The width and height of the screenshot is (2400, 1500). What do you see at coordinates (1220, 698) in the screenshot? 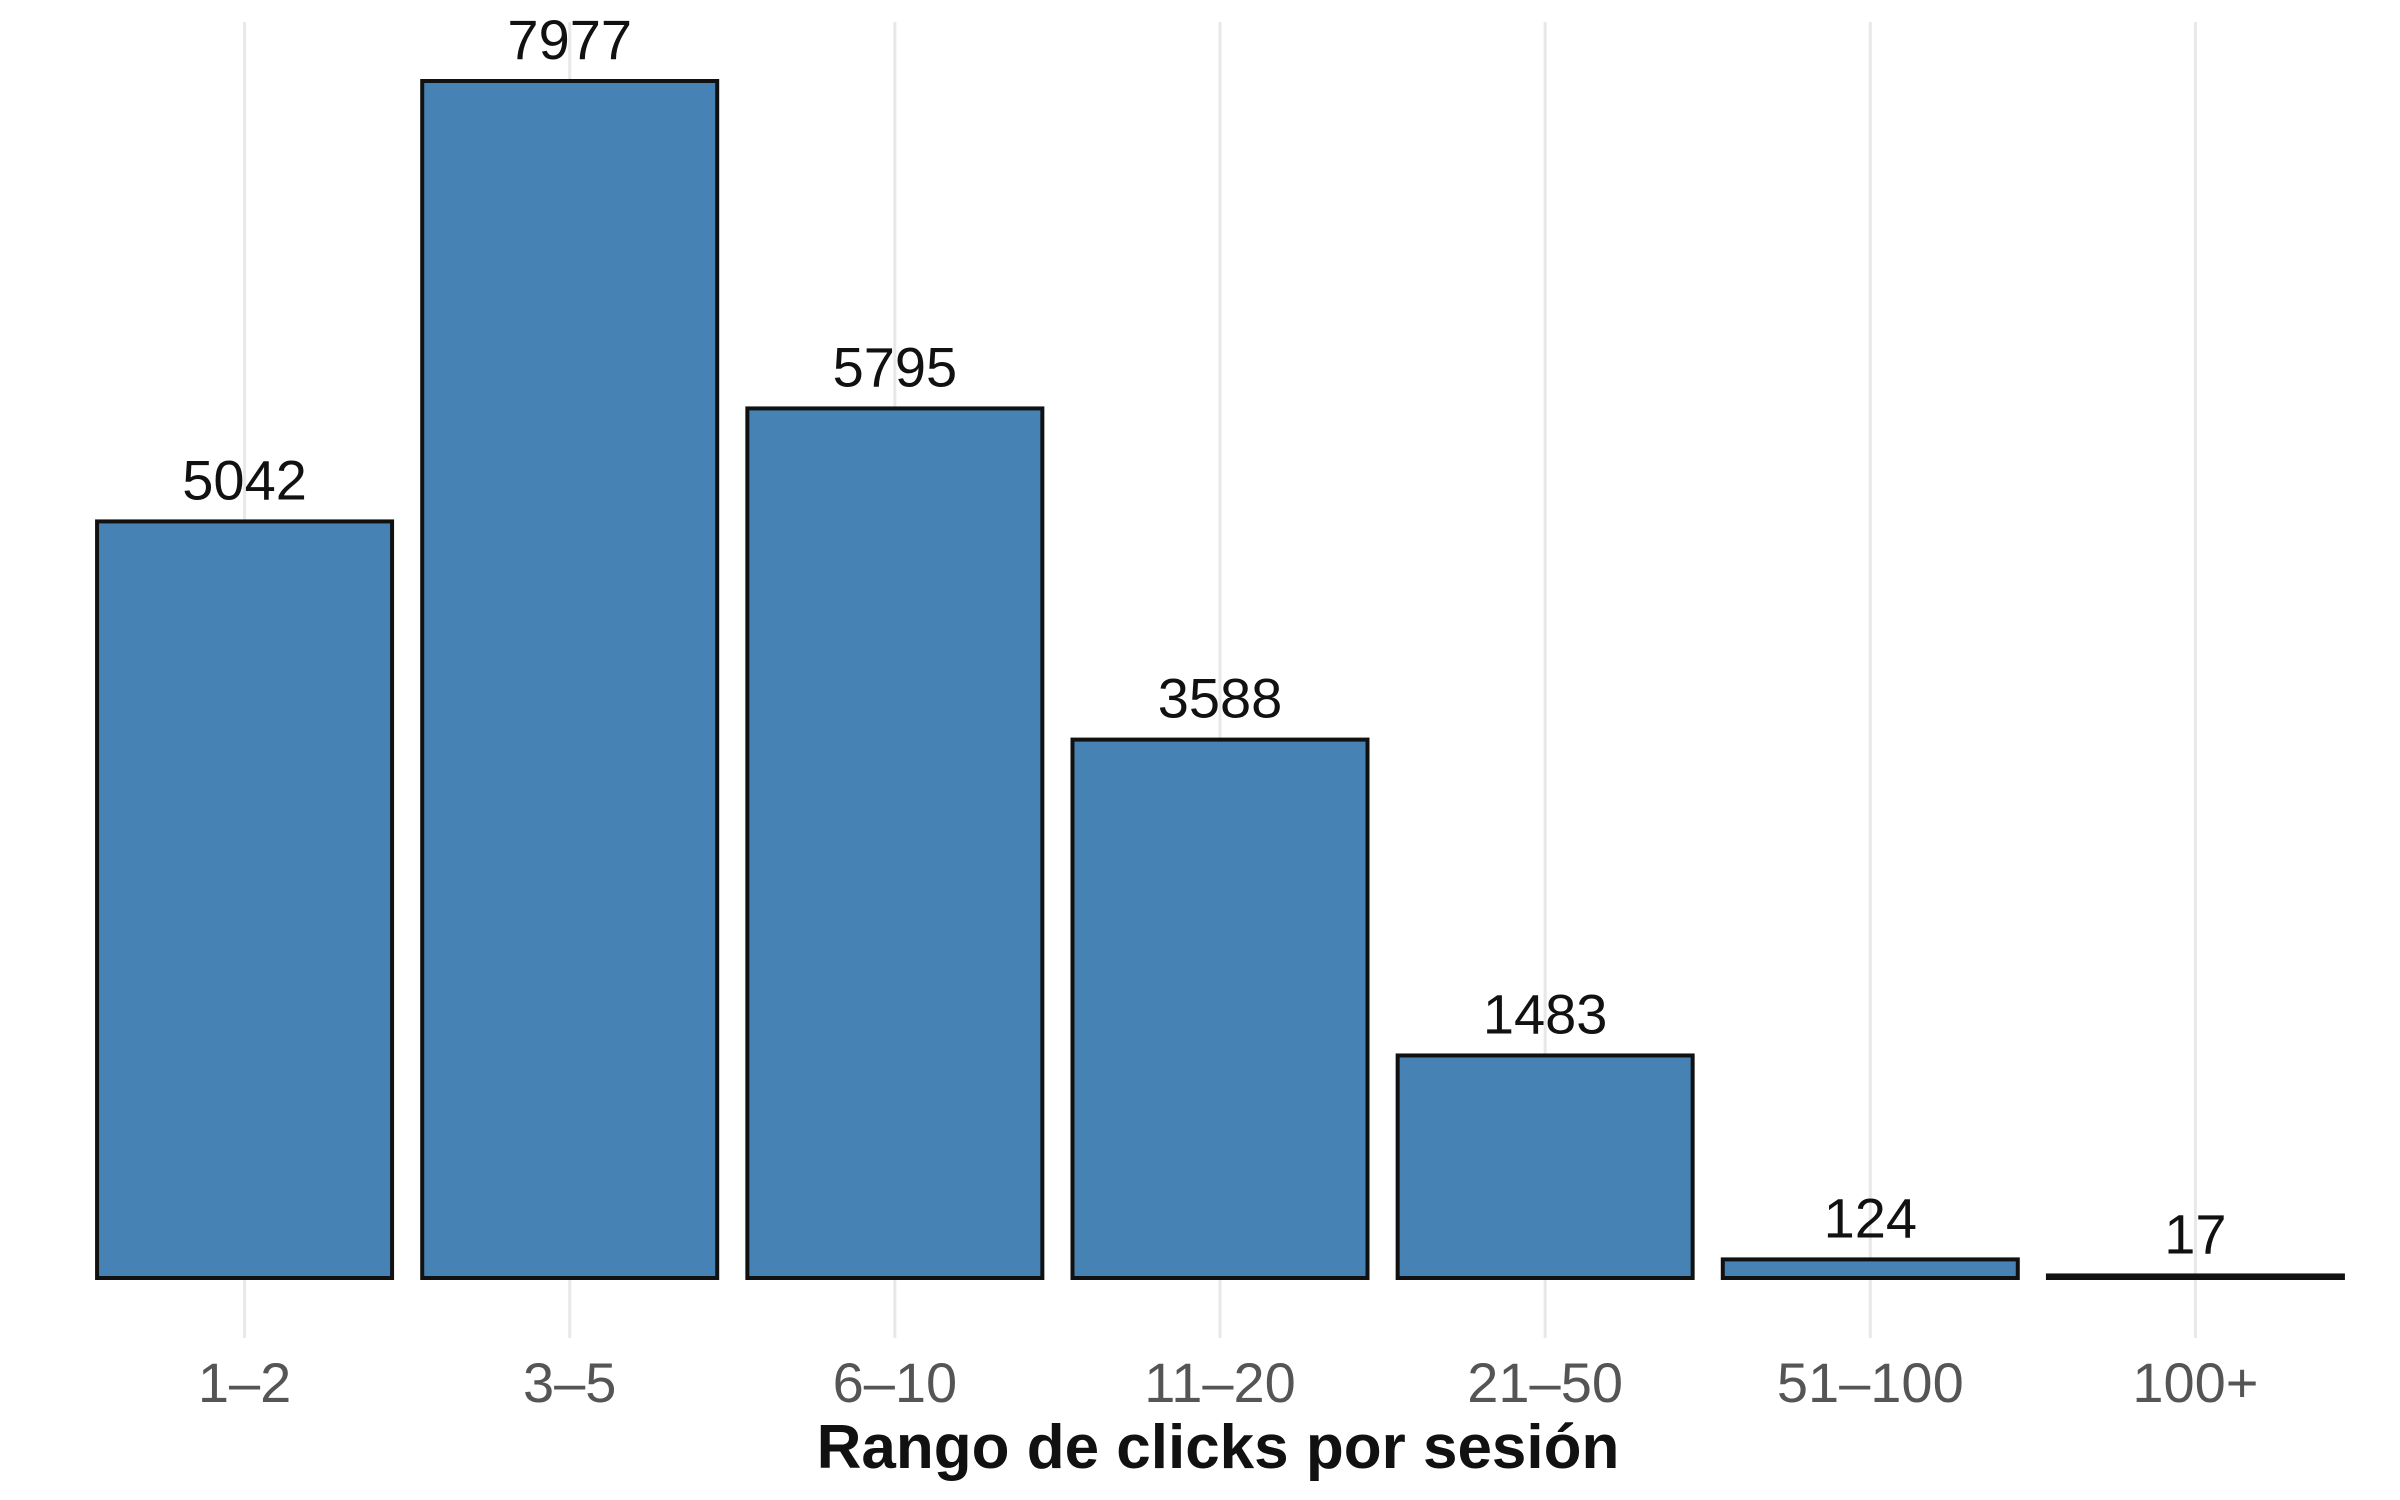
I see `data-label: 3588` at bounding box center [1220, 698].